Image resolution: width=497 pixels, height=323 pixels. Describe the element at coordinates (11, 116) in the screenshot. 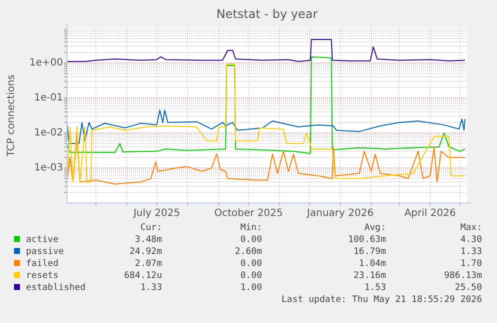

I see `y-axis-title: TCP connections` at that location.